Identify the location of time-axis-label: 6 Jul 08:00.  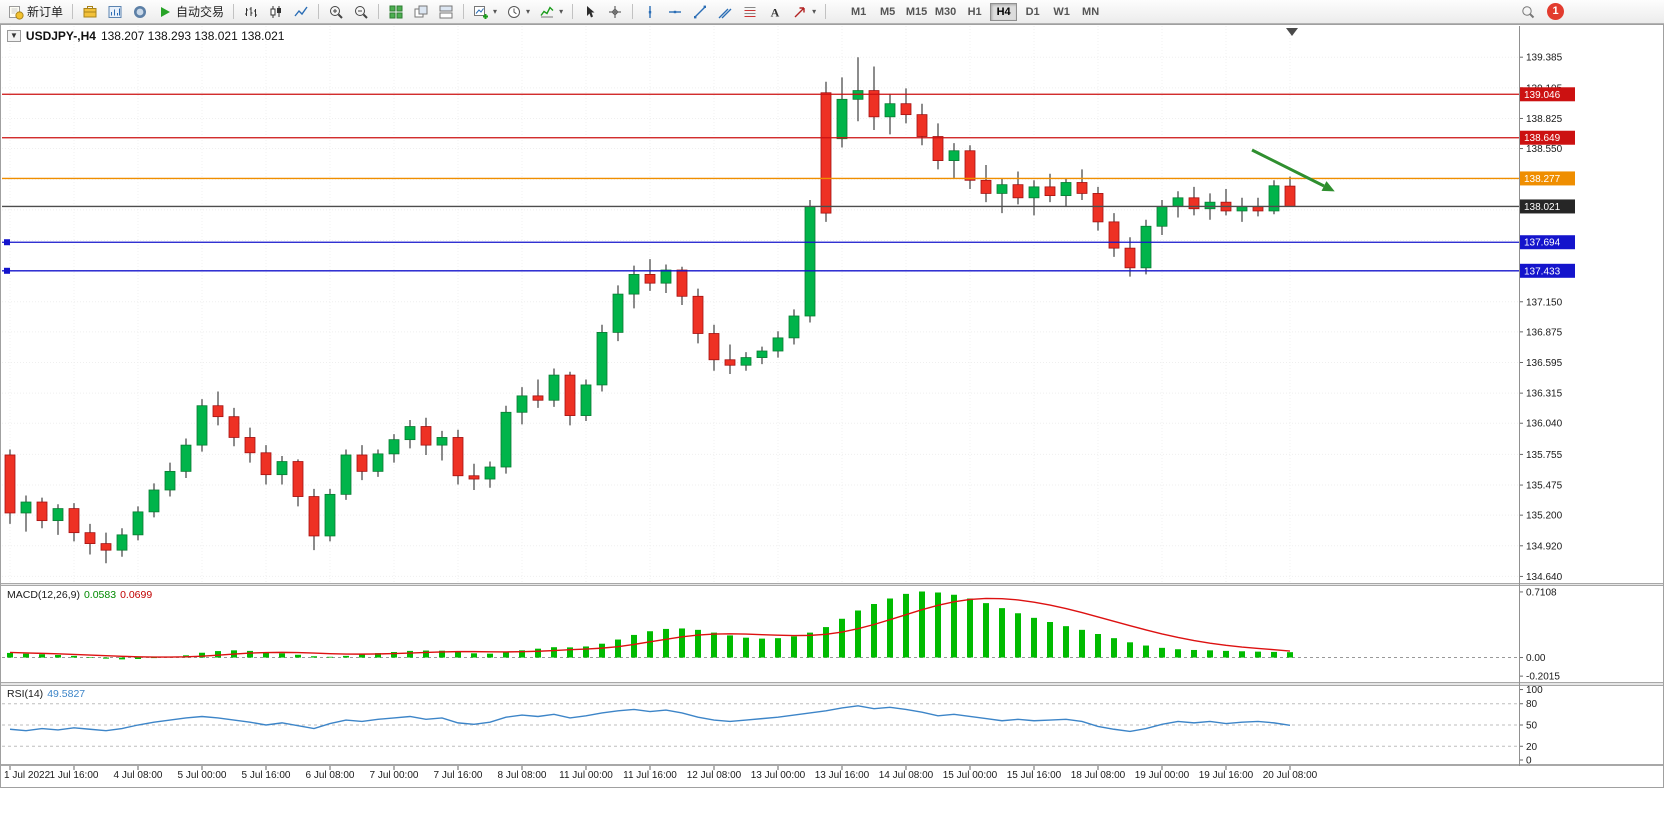
(330, 775).